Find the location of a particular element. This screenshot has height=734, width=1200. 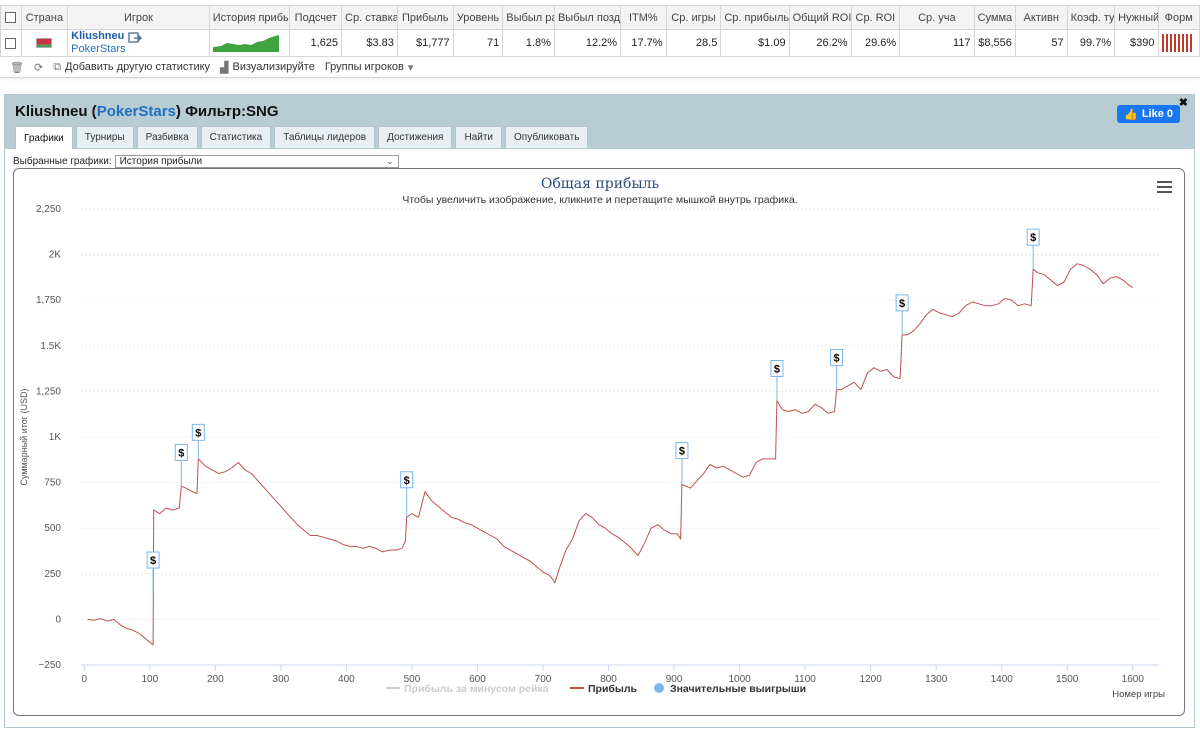

y-tick-label: 250 is located at coordinates (52, 574).